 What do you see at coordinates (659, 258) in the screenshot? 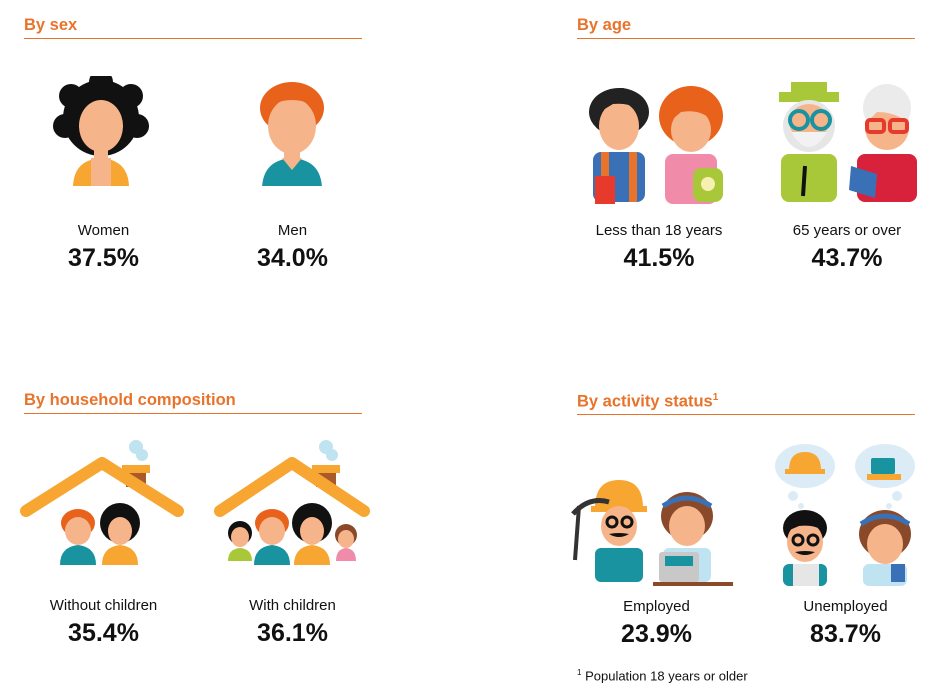
I see `stat-value: 41.5%` at bounding box center [659, 258].